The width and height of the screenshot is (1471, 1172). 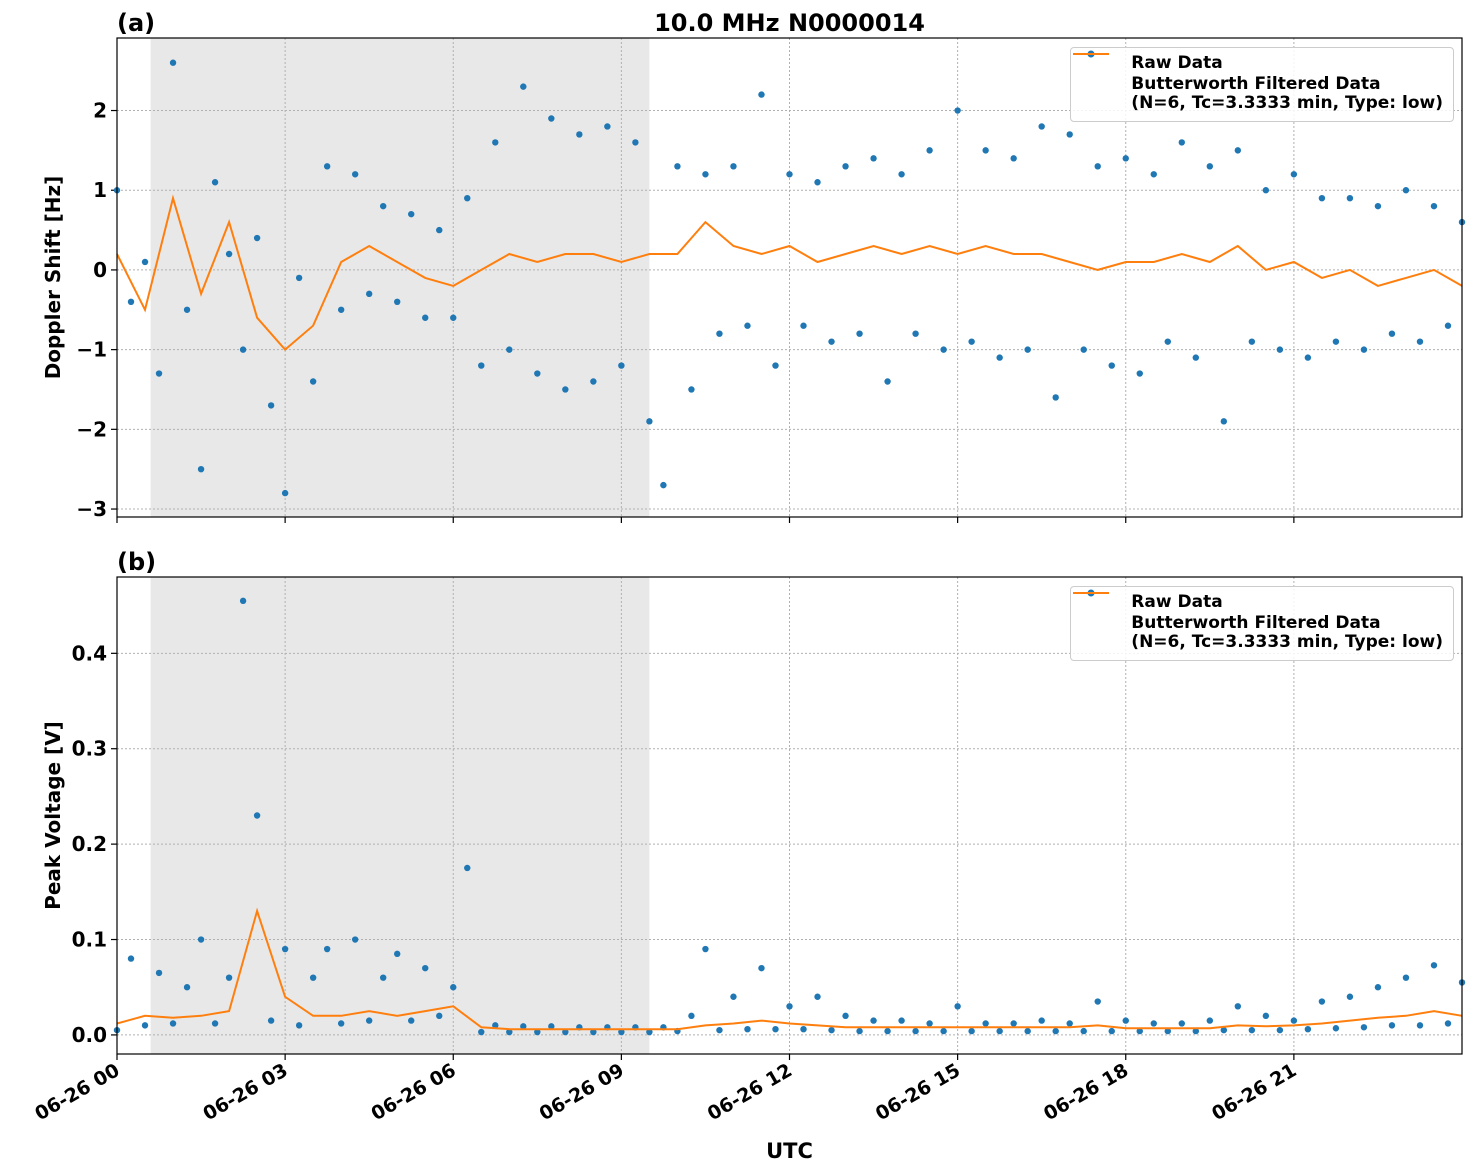 I want to click on panel-label: (b), so click(x=136, y=562).